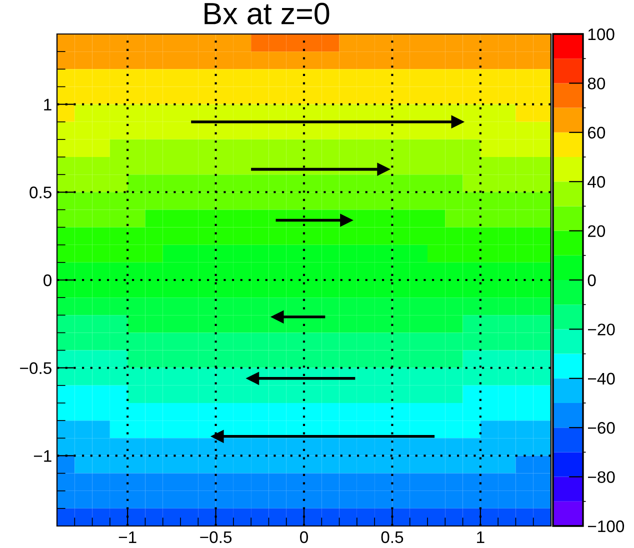 Image resolution: width=634 pixels, height=548 pixels. Describe the element at coordinates (127, 537) in the screenshot. I see `x-tick-label: −1` at that location.